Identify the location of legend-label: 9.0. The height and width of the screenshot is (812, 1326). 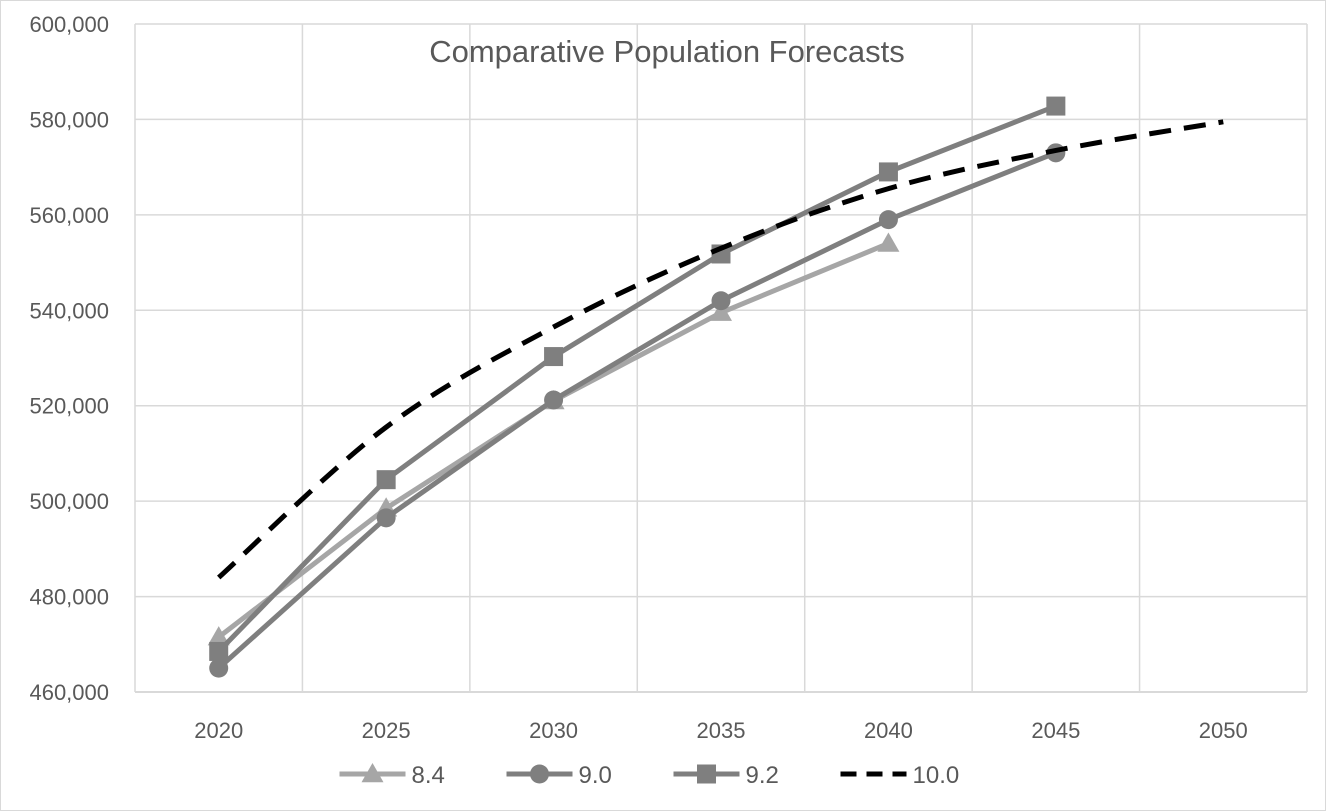
(595, 775).